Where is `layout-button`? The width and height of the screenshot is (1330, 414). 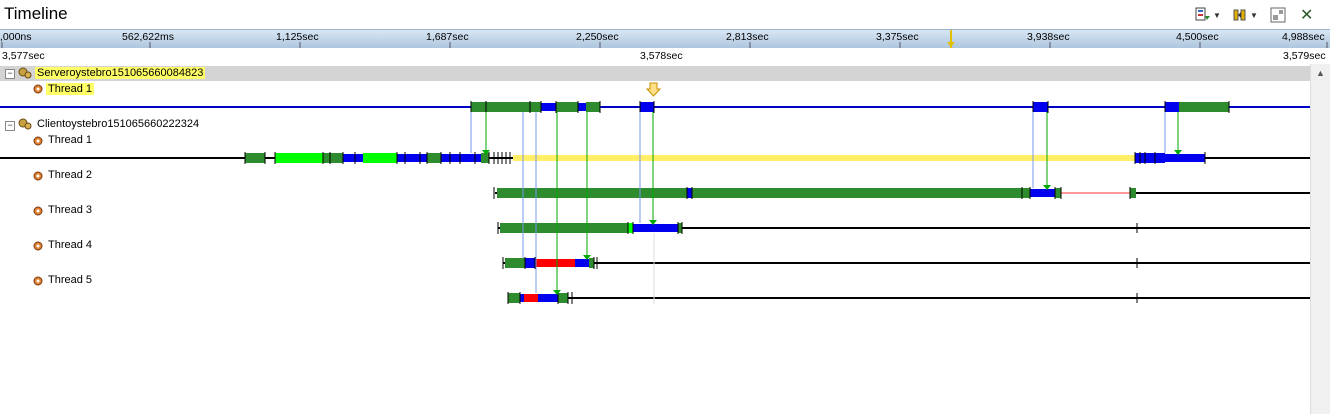
layout-button is located at coordinates (1278, 15).